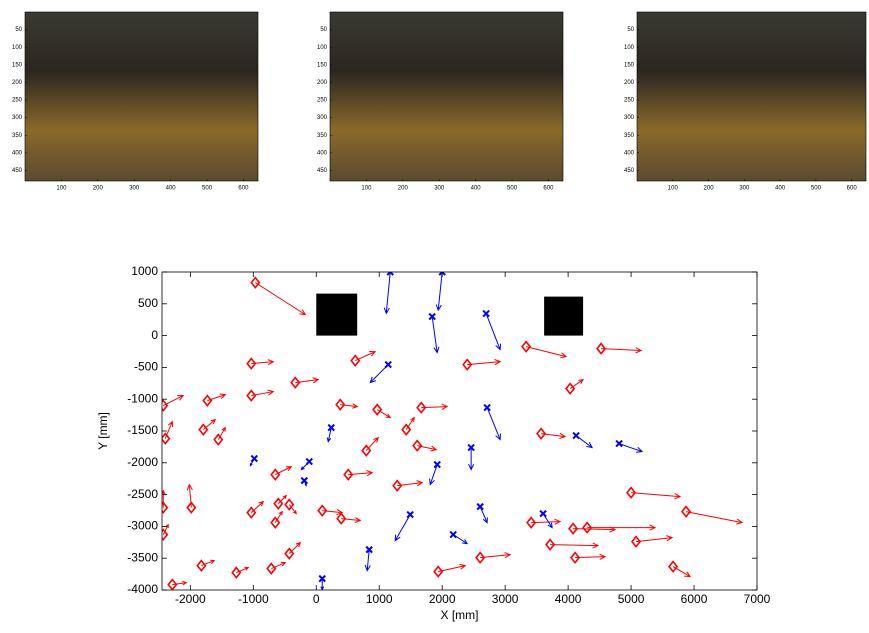 The image size is (869, 633). What do you see at coordinates (757, 599) in the screenshot?
I see `x-tick-label: 7000` at bounding box center [757, 599].